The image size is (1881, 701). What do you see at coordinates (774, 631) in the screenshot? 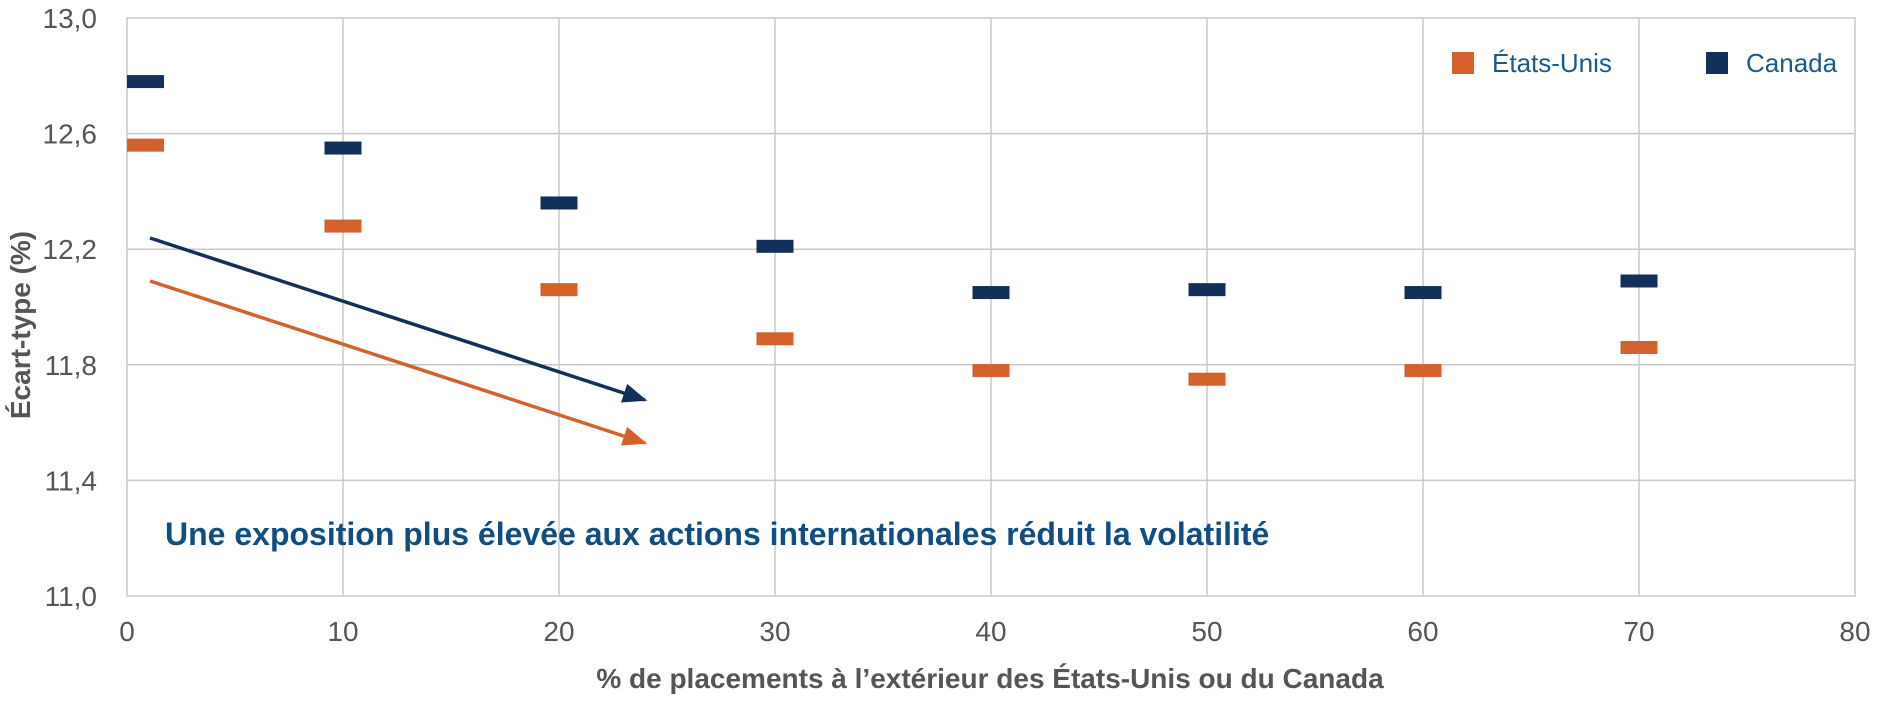
I see `x-tick-label: 30` at bounding box center [774, 631].